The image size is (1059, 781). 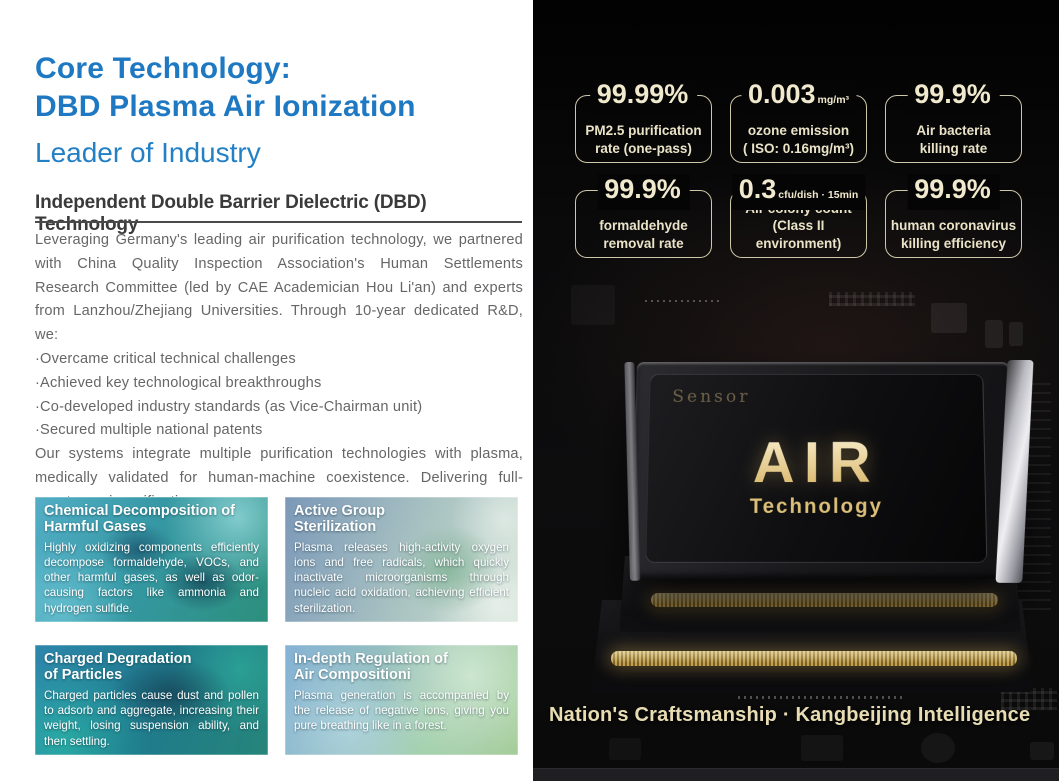 What do you see at coordinates (953, 121) in the screenshot?
I see `stat-air-bacteria: 99.9% Air bacteria killing rate` at bounding box center [953, 121].